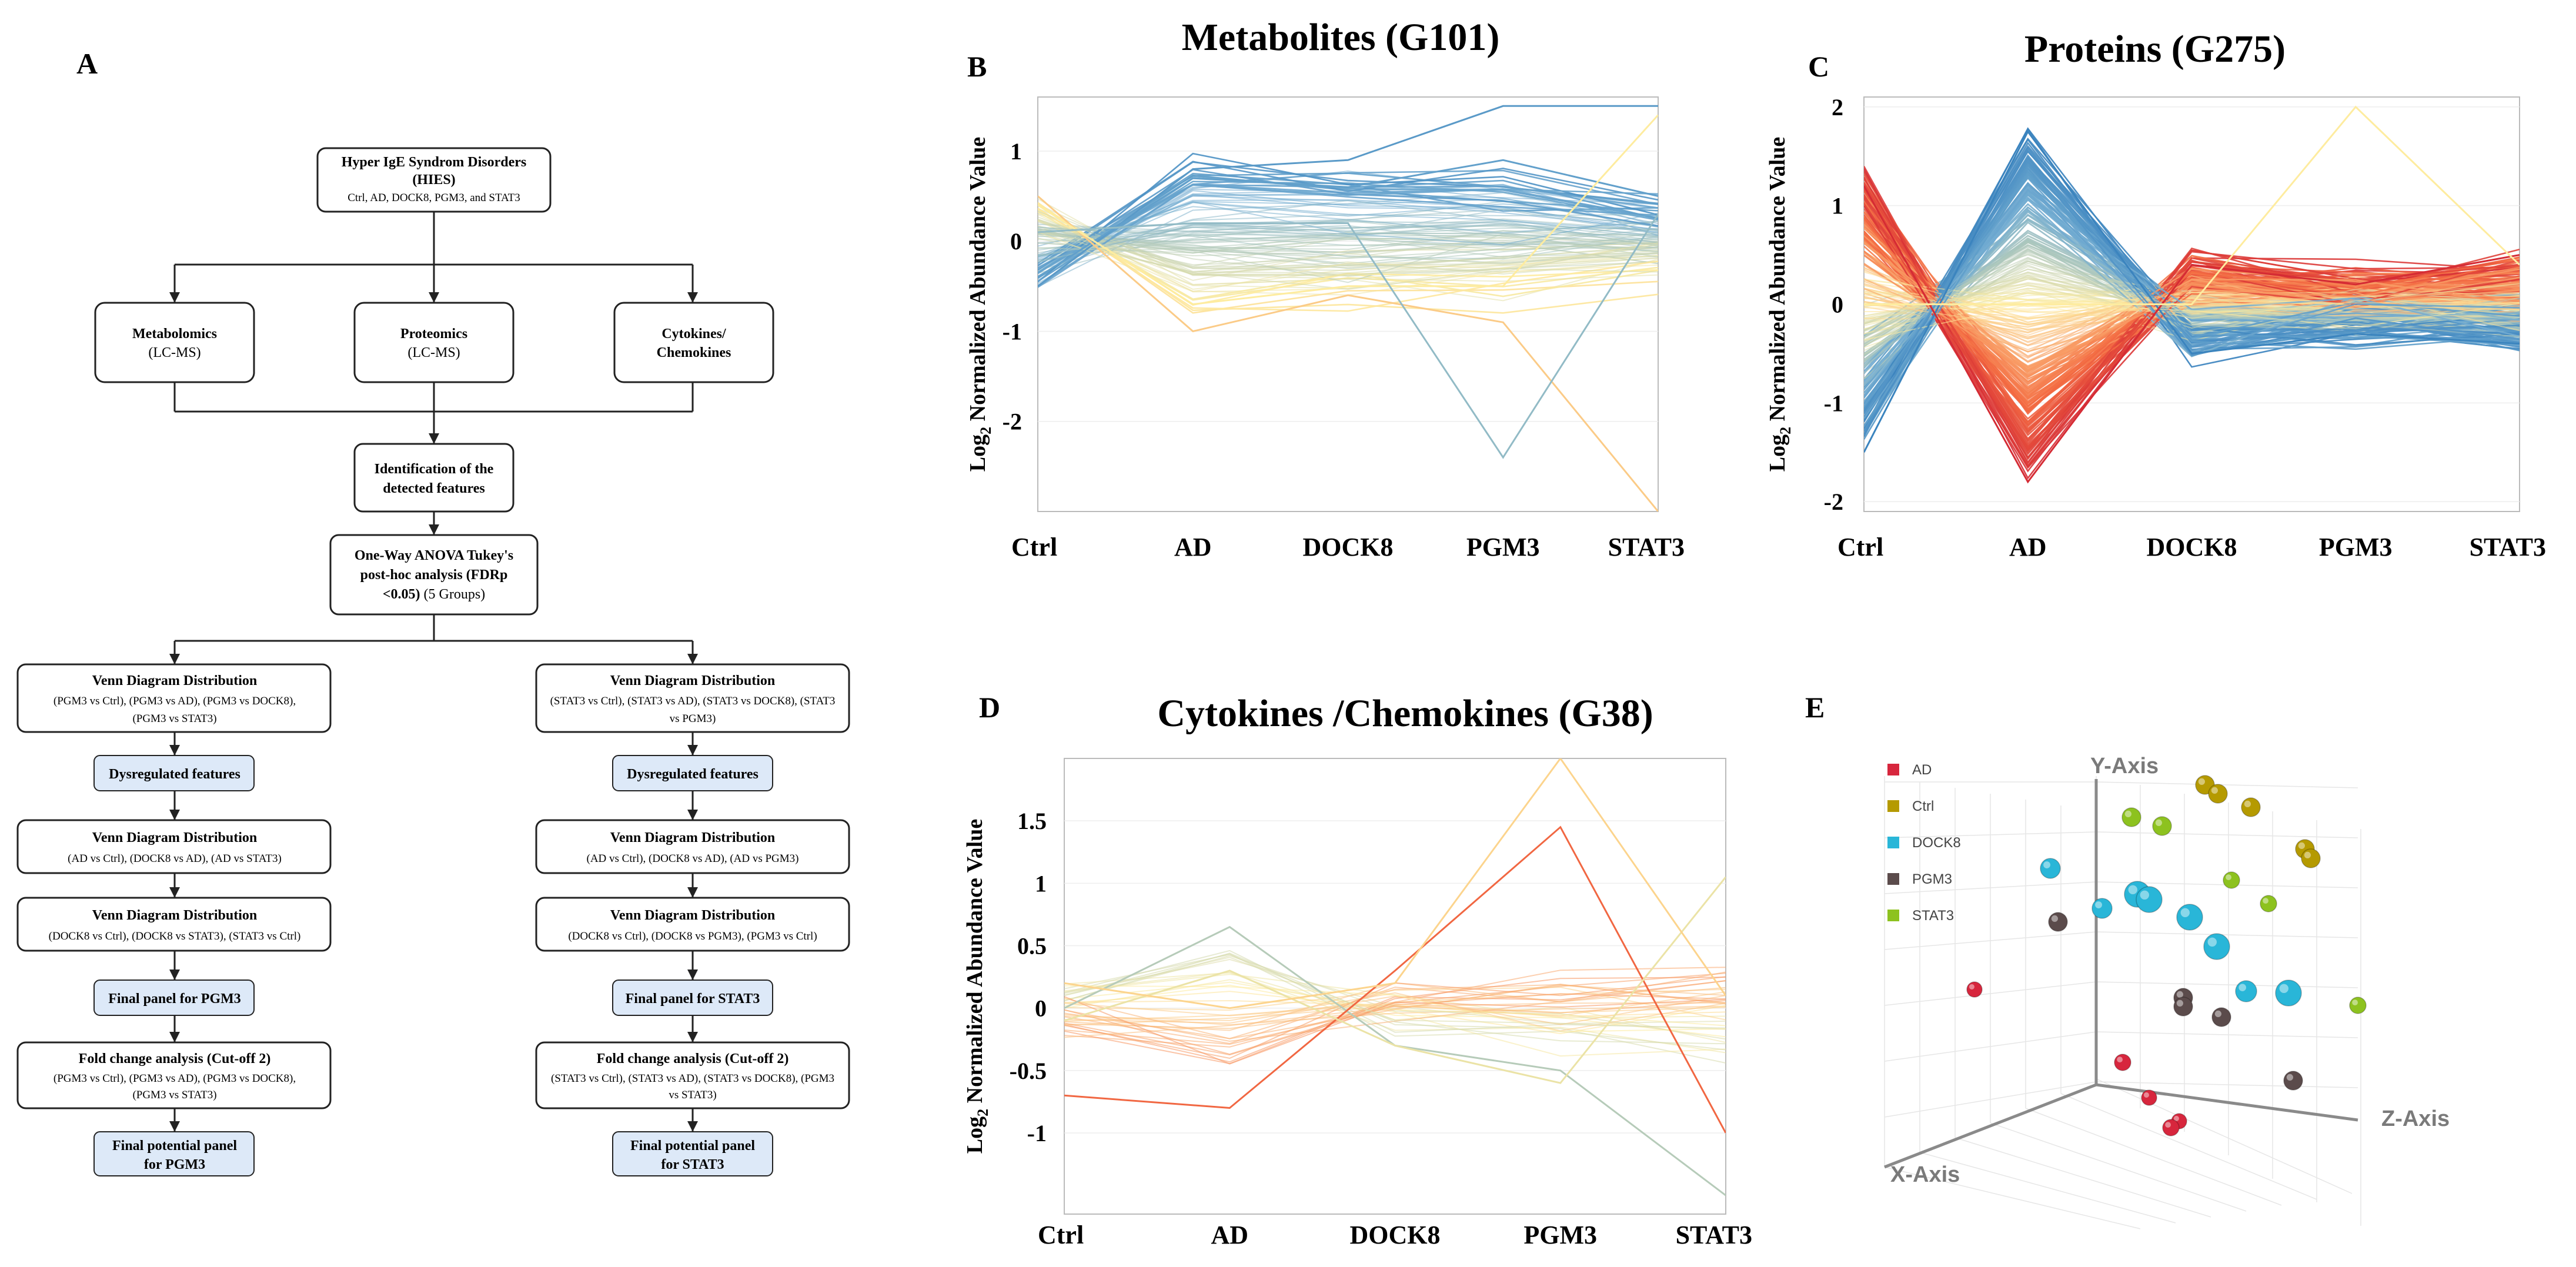  What do you see at coordinates (1837, 206) in the screenshot?
I see `y-tick-label: 1` at bounding box center [1837, 206].